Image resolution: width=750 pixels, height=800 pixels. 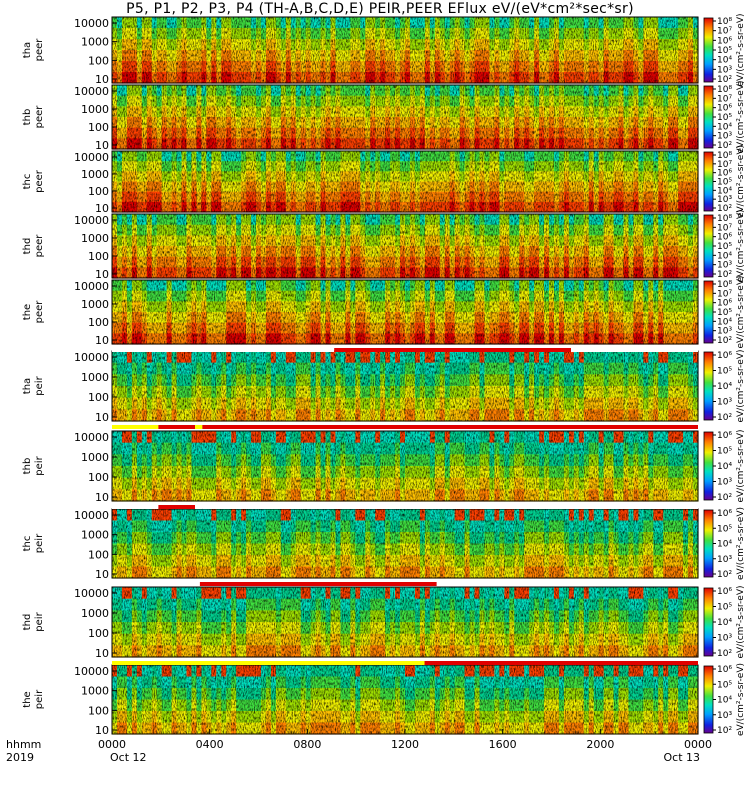 I want to click on x-tick-label: 1200, so click(x=405, y=744).